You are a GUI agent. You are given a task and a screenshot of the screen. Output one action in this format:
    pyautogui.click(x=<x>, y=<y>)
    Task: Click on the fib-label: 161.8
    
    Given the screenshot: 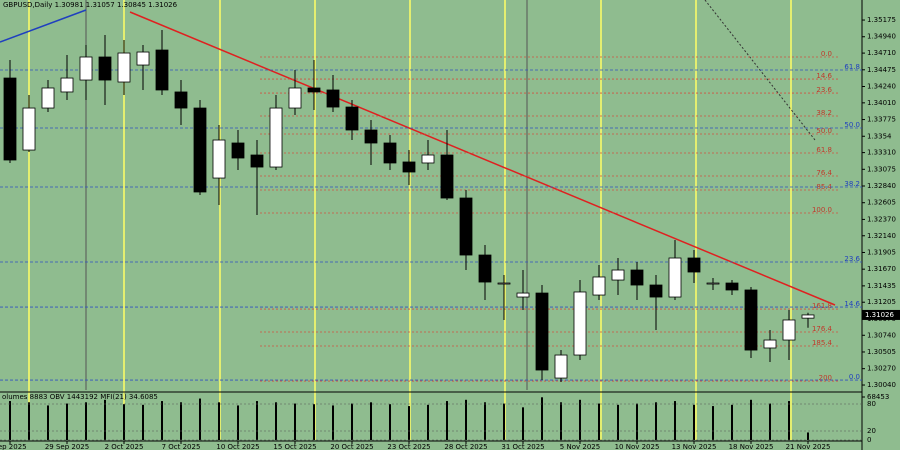 What is the action you would take?
    pyautogui.click(x=822, y=306)
    